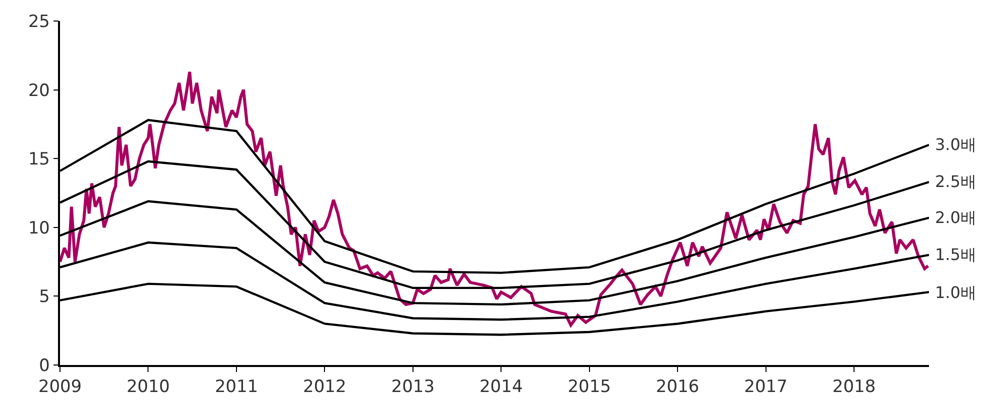 The height and width of the screenshot is (409, 1000). I want to click on y-tick-label: 25, so click(39, 22).